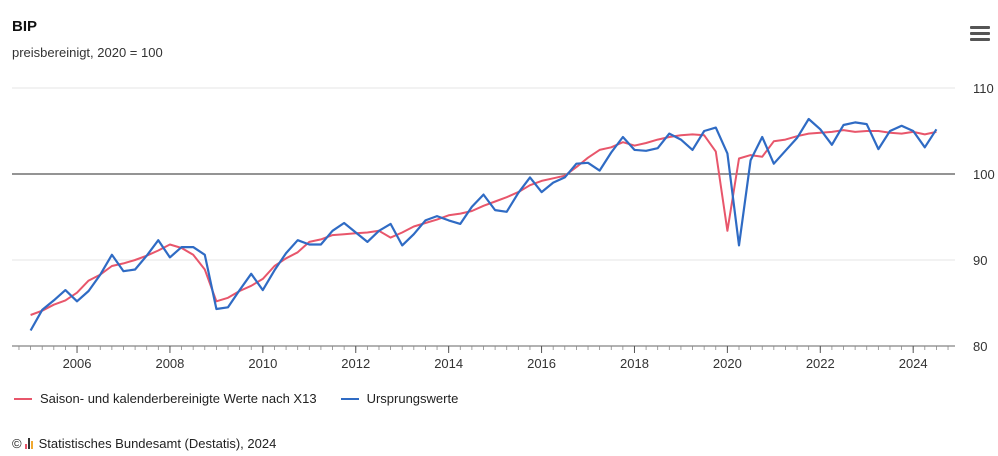 This screenshot has height=456, width=998. What do you see at coordinates (983, 88) in the screenshot?
I see `y-tick-label: 110` at bounding box center [983, 88].